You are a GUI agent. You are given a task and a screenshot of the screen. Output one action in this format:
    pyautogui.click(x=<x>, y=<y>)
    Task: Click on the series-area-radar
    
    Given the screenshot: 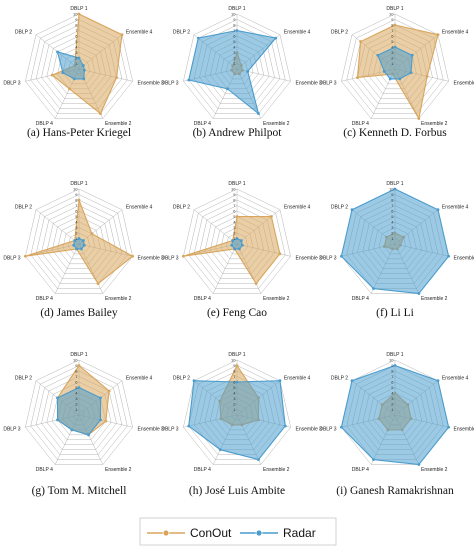 What is the action you would take?
    pyautogui.click(x=232, y=72)
    